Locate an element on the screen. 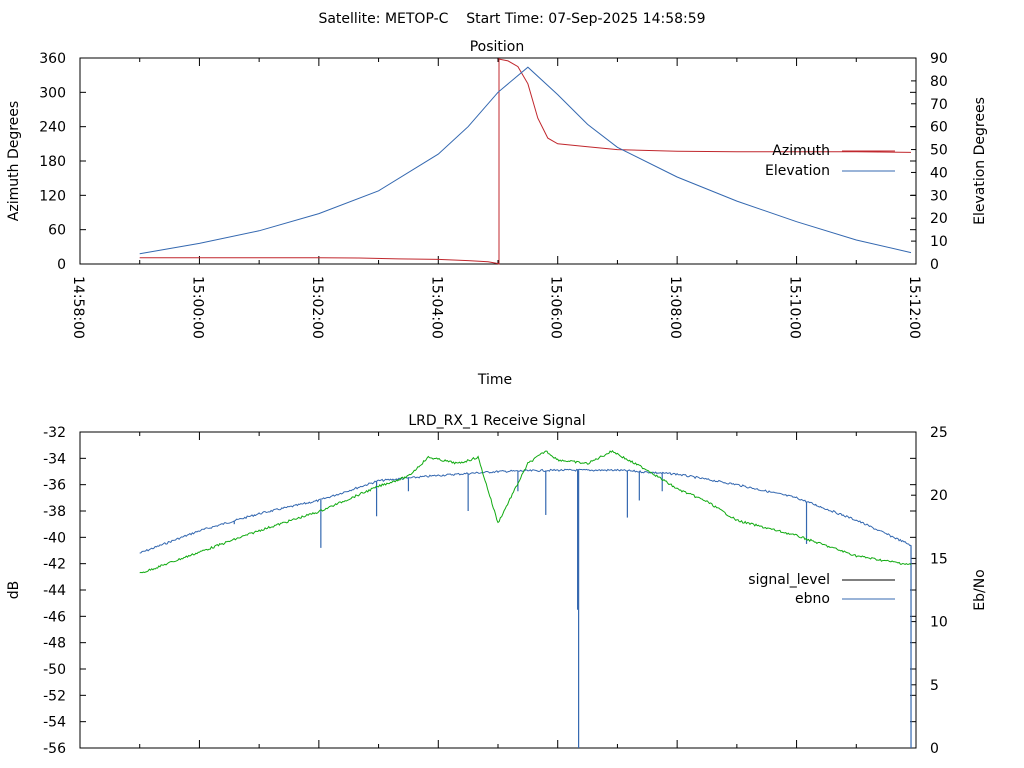 The width and height of the screenshot is (1024, 768). y-tick-label: 120 is located at coordinates (52, 196).